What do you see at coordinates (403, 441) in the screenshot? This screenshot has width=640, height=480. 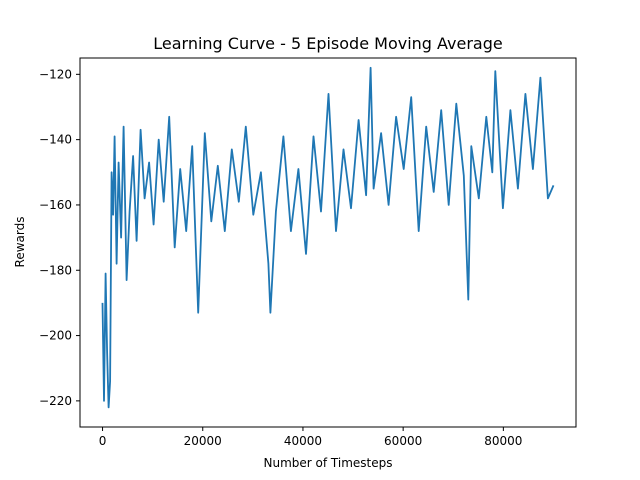 I see `x-tick-label: 60000` at bounding box center [403, 441].